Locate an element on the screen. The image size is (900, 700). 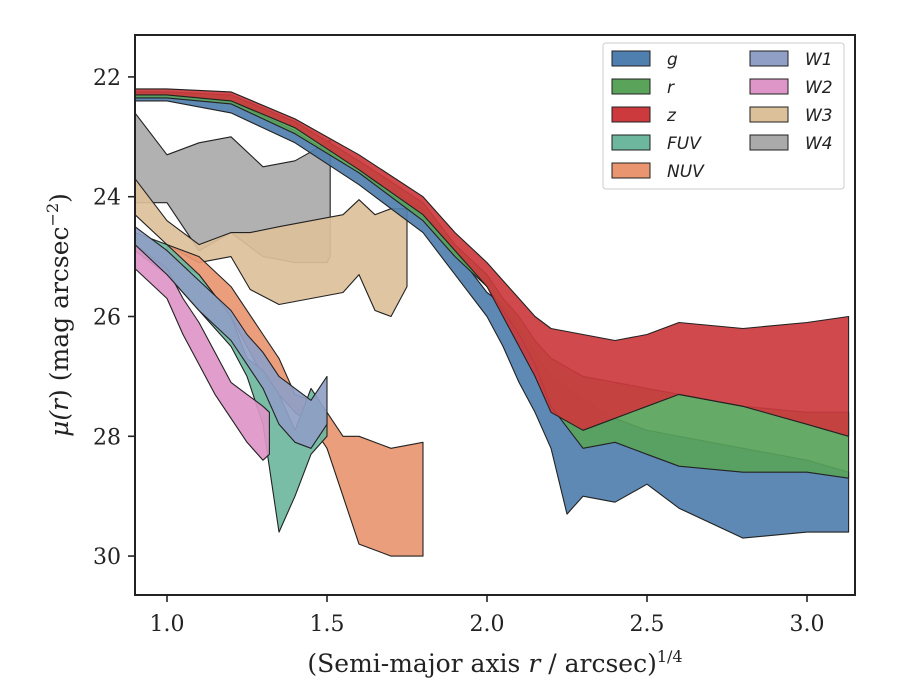
band-w1 is located at coordinates (231, 337).